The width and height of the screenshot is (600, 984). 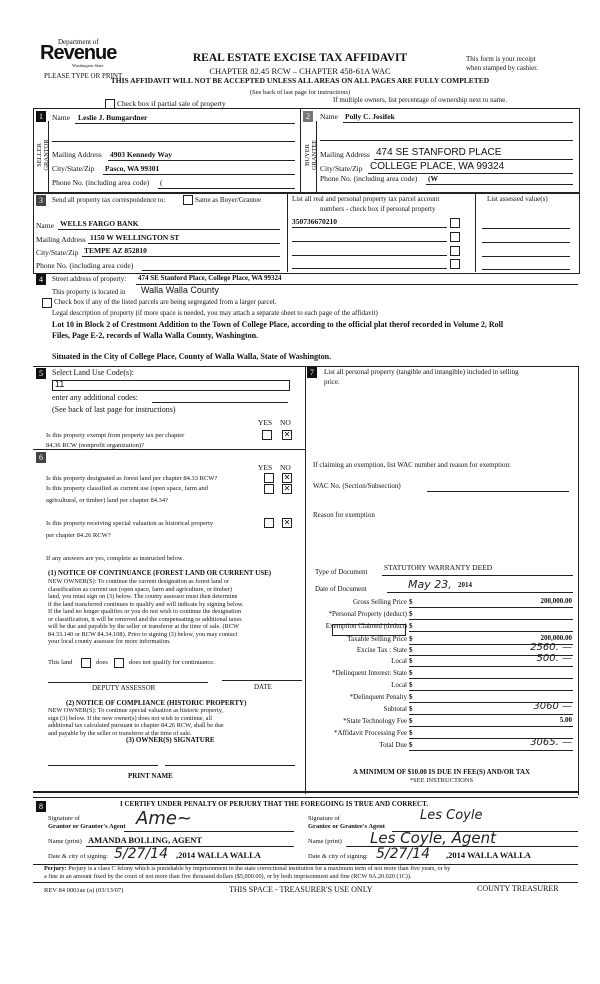 What do you see at coordinates (113, 117) in the screenshot?
I see `seller-name: Leslie J. Bumgardner` at bounding box center [113, 117].